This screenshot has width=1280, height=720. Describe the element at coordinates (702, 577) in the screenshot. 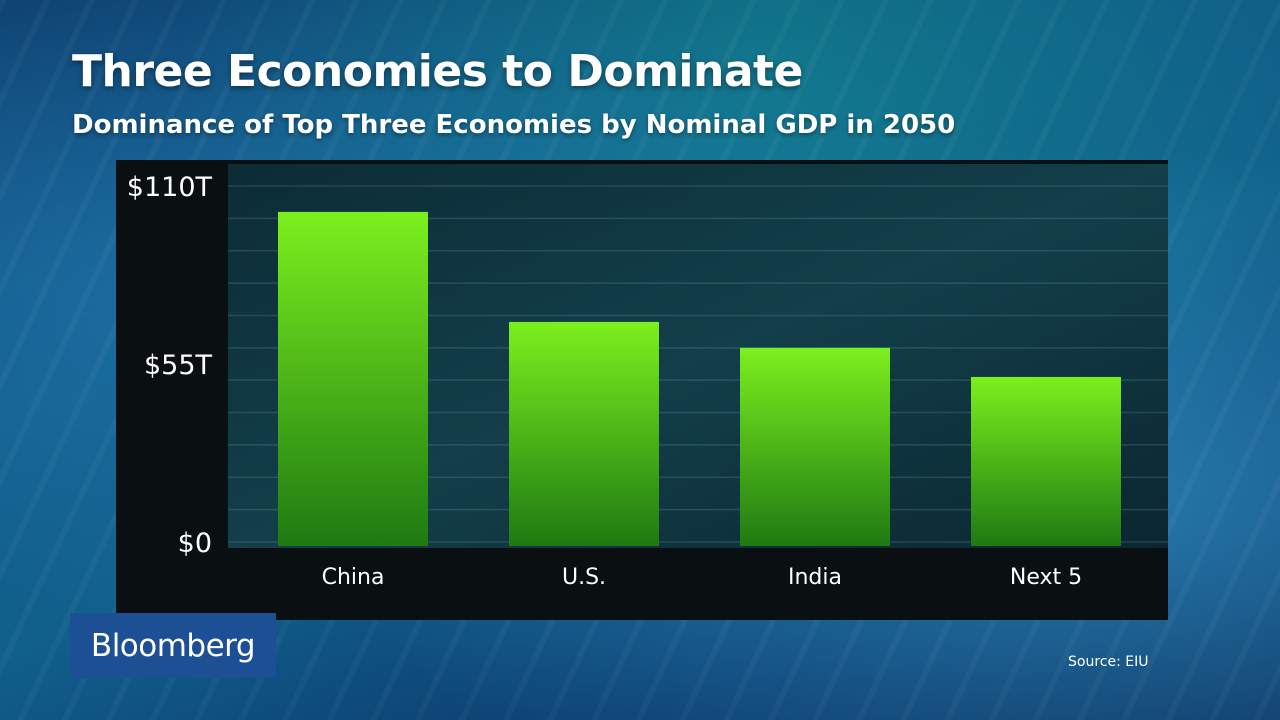

I see `x-axis-labels: China U.S. India Next 5` at that location.